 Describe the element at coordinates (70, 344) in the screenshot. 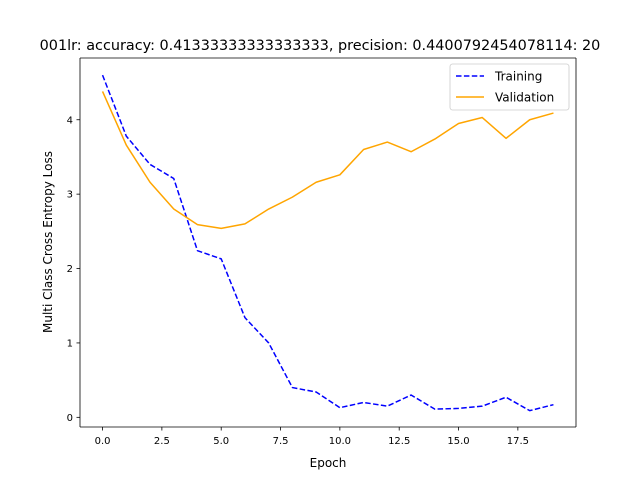

I see `y-tick-label: 1` at that location.